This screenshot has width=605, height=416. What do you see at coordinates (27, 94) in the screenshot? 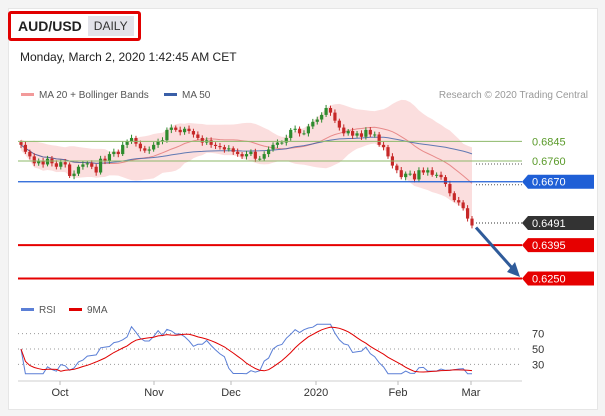
I see `bollinger-legend-swatch` at bounding box center [27, 94].